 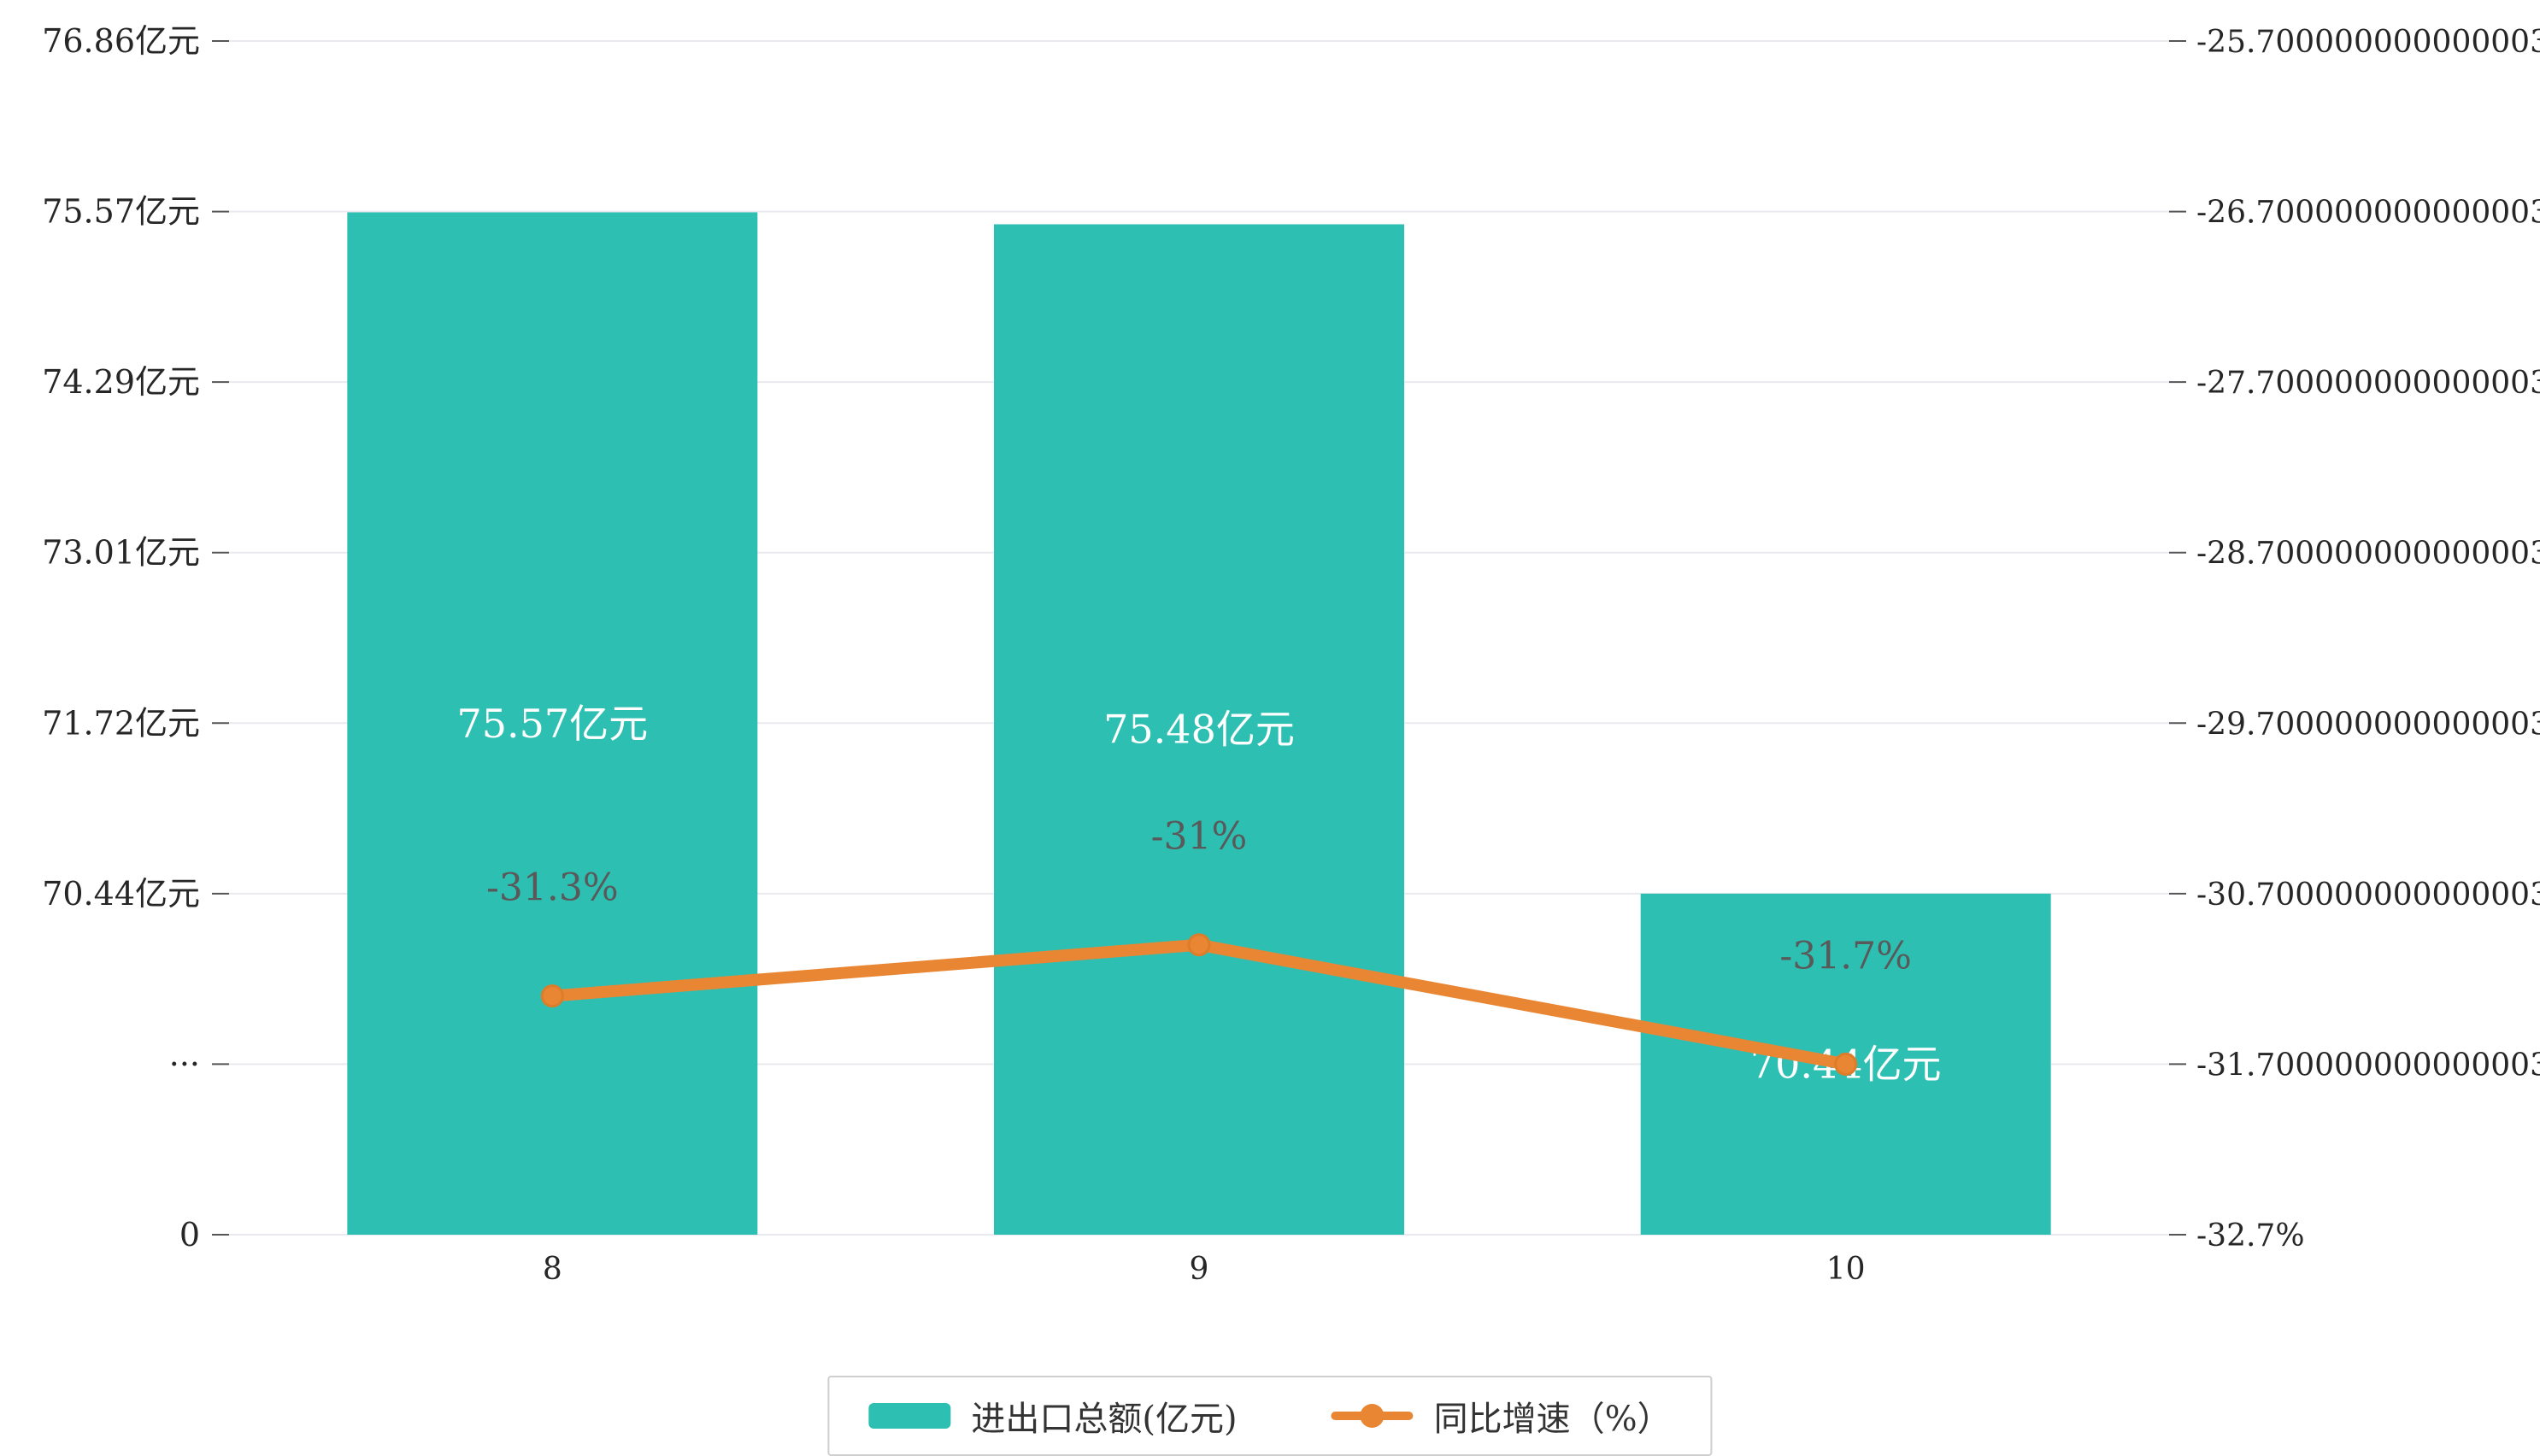 What do you see at coordinates (2368, 895) in the screenshot?
I see `right-axis-label: -30.700000000000003%` at bounding box center [2368, 895].